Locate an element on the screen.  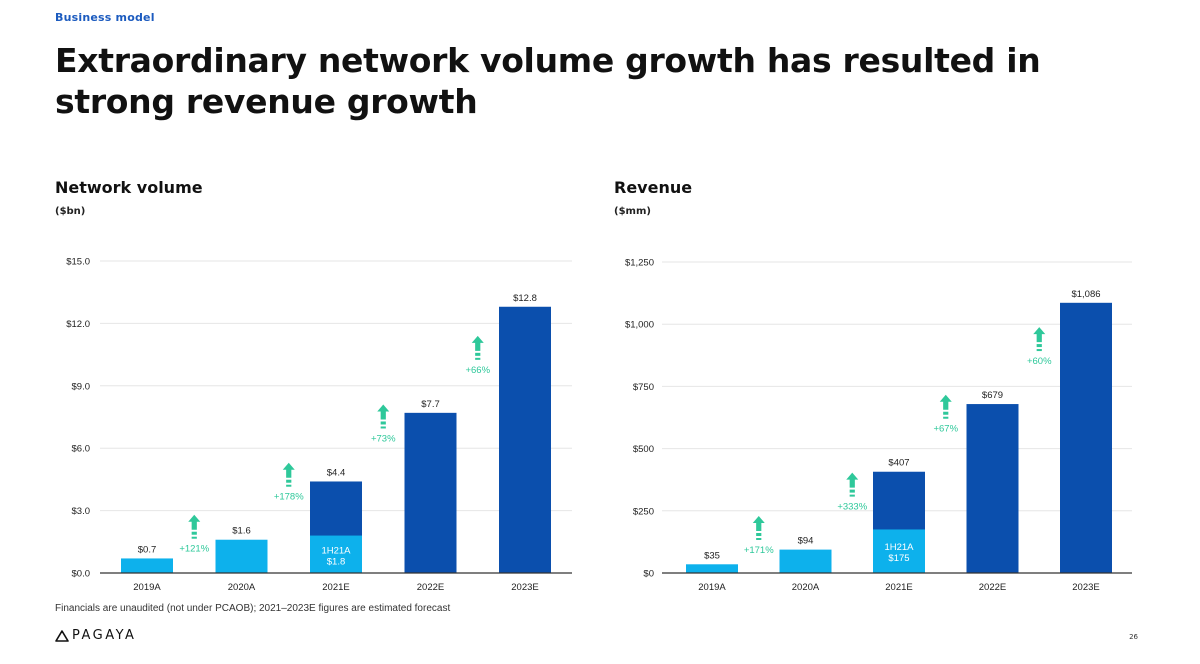
vol-x-tick-label: 2021E is located at coordinates (335, 587).